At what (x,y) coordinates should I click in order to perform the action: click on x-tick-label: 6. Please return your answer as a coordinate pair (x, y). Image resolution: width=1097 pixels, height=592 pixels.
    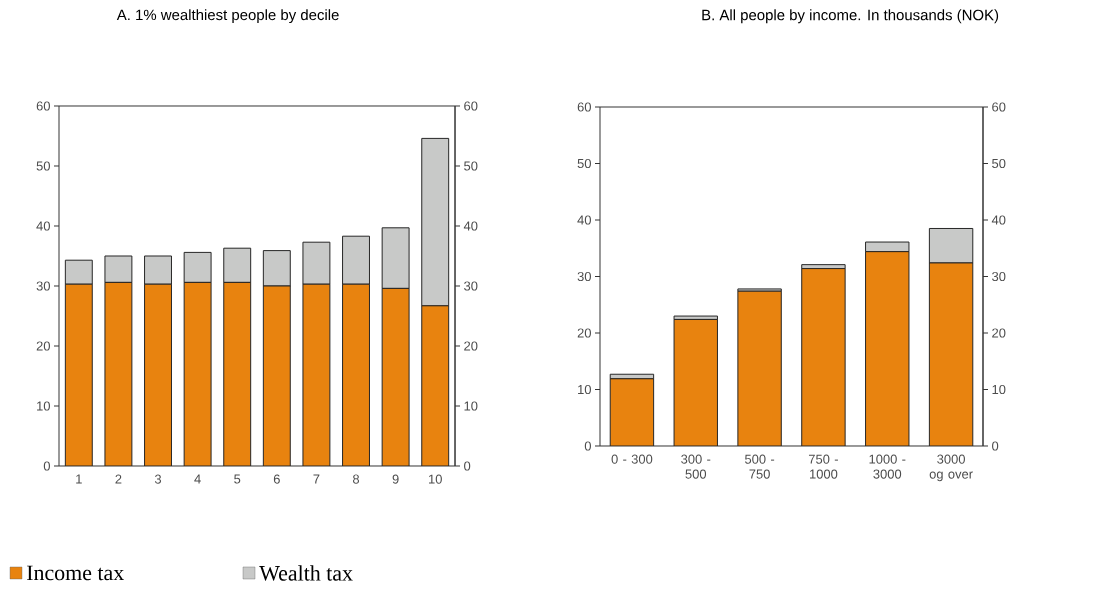
    Looking at the image, I should click on (276, 479).